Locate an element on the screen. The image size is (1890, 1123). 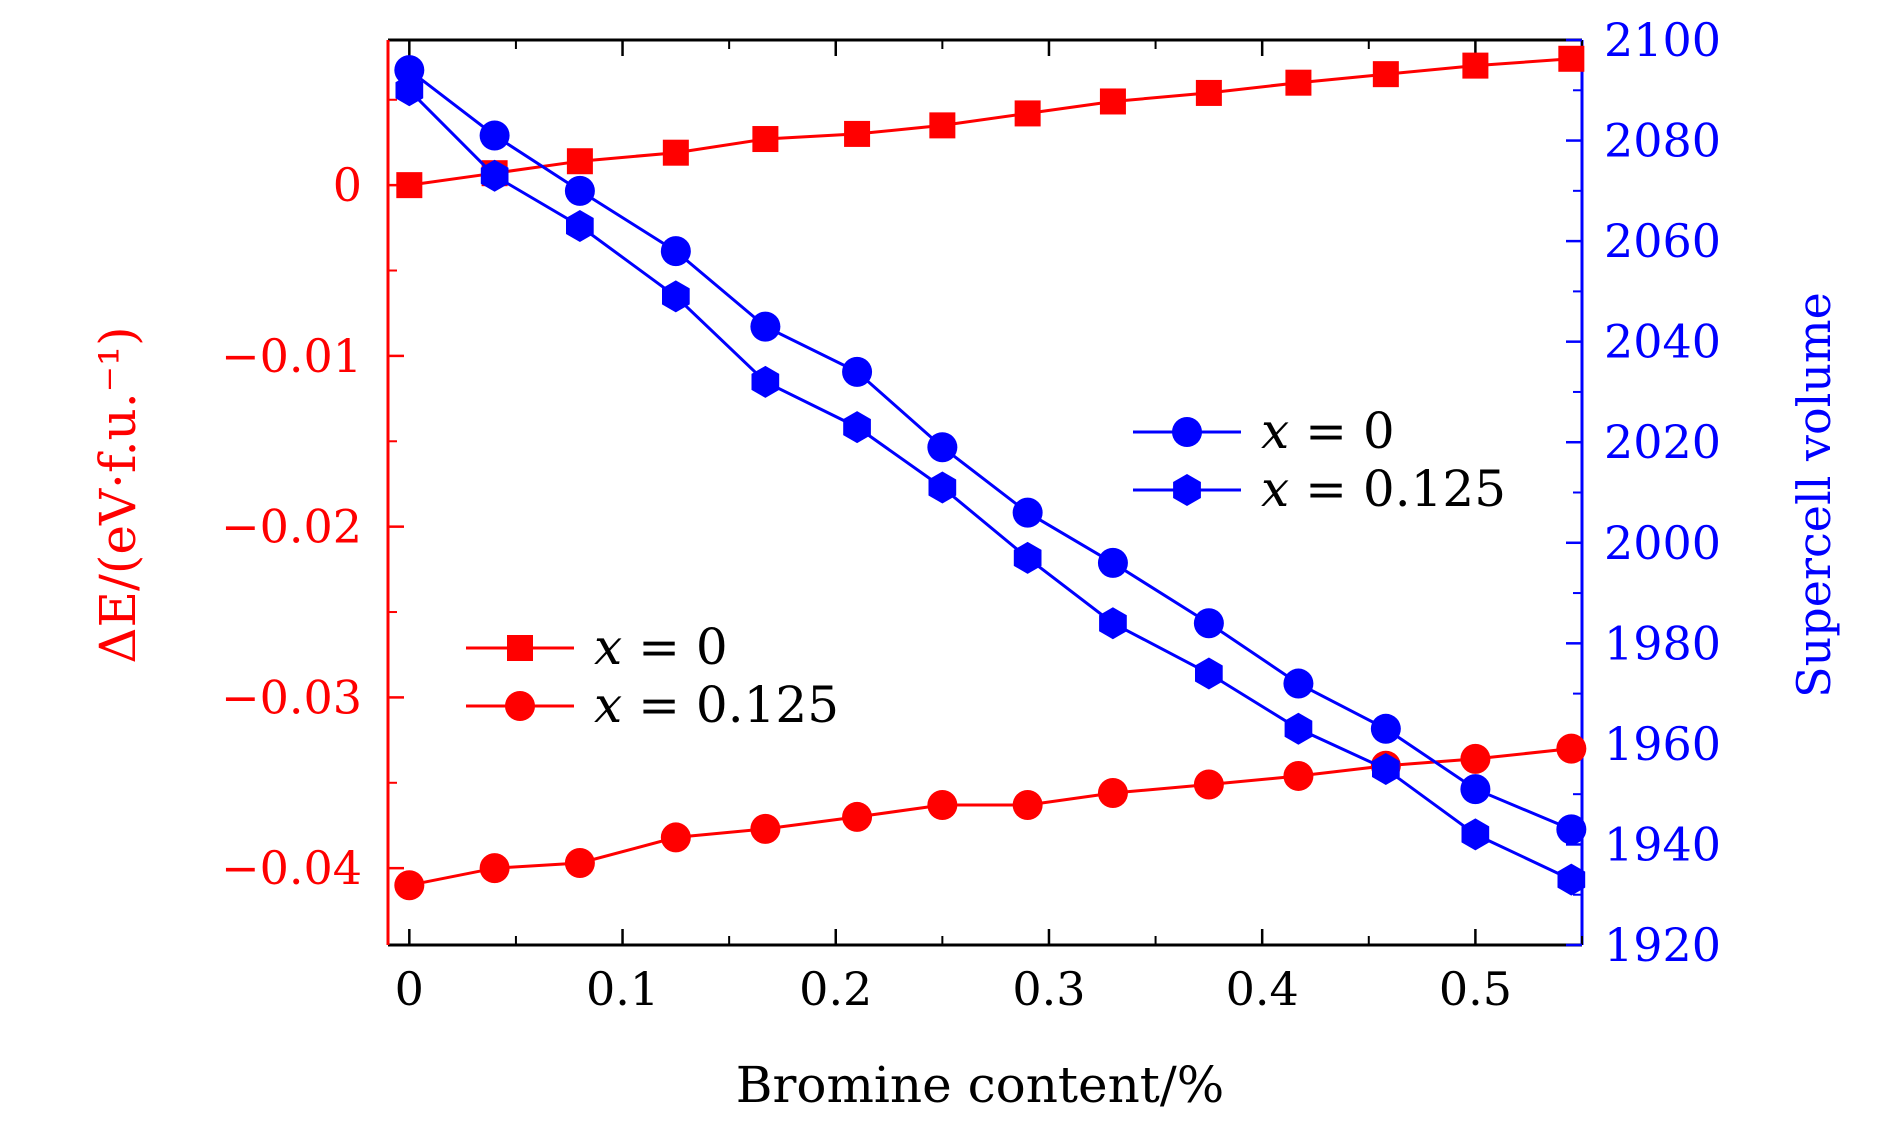
left-y-tick-label: 0 is located at coordinates (347, 185).